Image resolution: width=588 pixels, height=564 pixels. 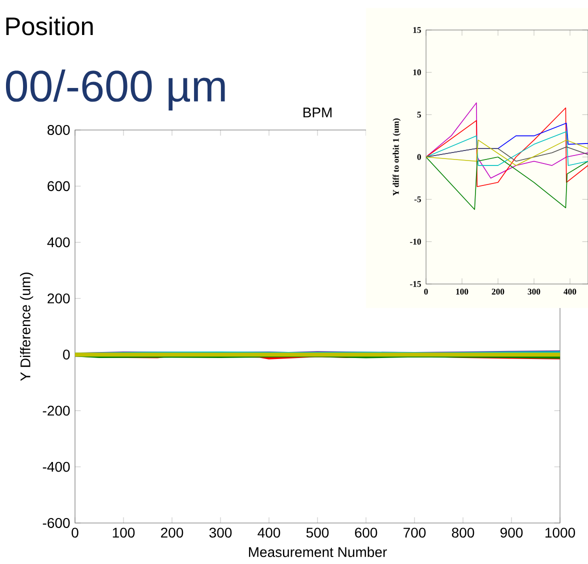 What do you see at coordinates (561, 533) in the screenshot?
I see `x-tick-label: 1000` at bounding box center [561, 533].